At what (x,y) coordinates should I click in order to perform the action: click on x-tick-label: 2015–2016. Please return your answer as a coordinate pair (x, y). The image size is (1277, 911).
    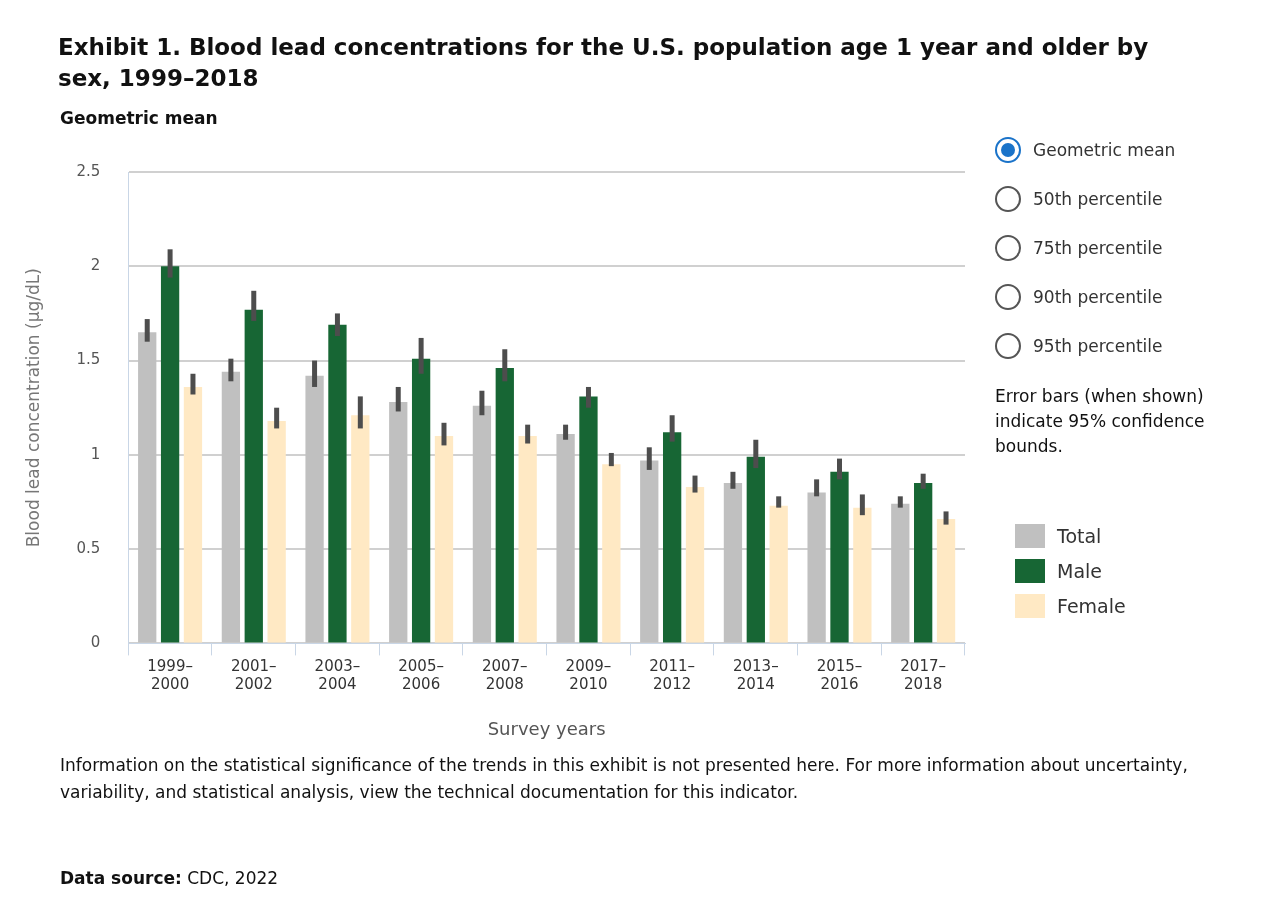
    Looking at the image, I should click on (839, 675).